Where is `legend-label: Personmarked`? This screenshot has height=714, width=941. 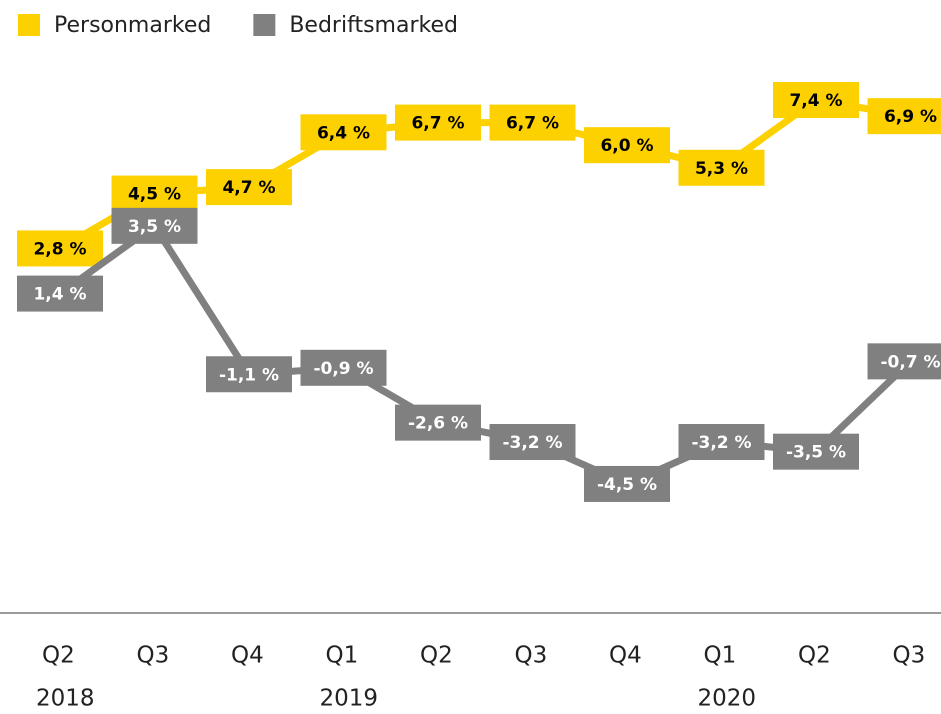
legend-label: Personmarked is located at coordinates (132, 25).